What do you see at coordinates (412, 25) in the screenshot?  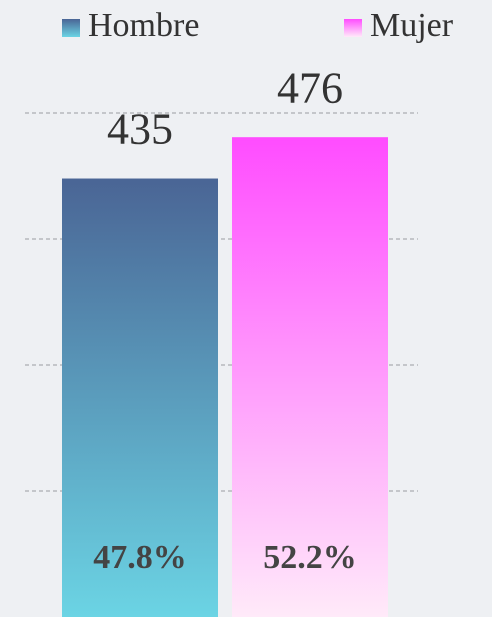 I see `legend-label: Mujer` at bounding box center [412, 25].